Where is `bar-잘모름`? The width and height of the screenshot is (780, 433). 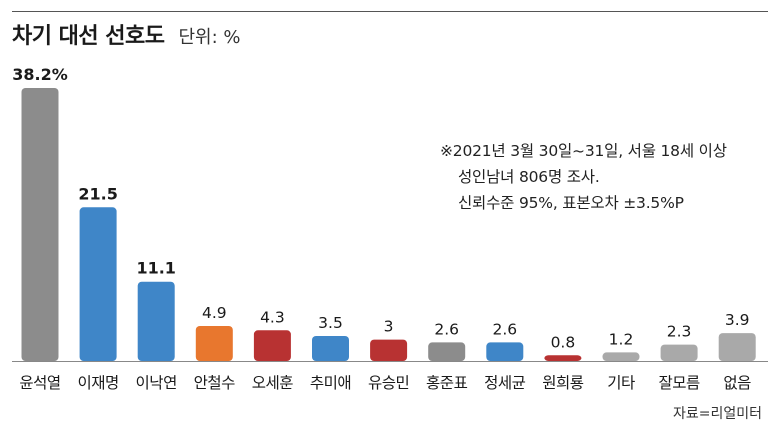 bar-잘모름 is located at coordinates (679, 352).